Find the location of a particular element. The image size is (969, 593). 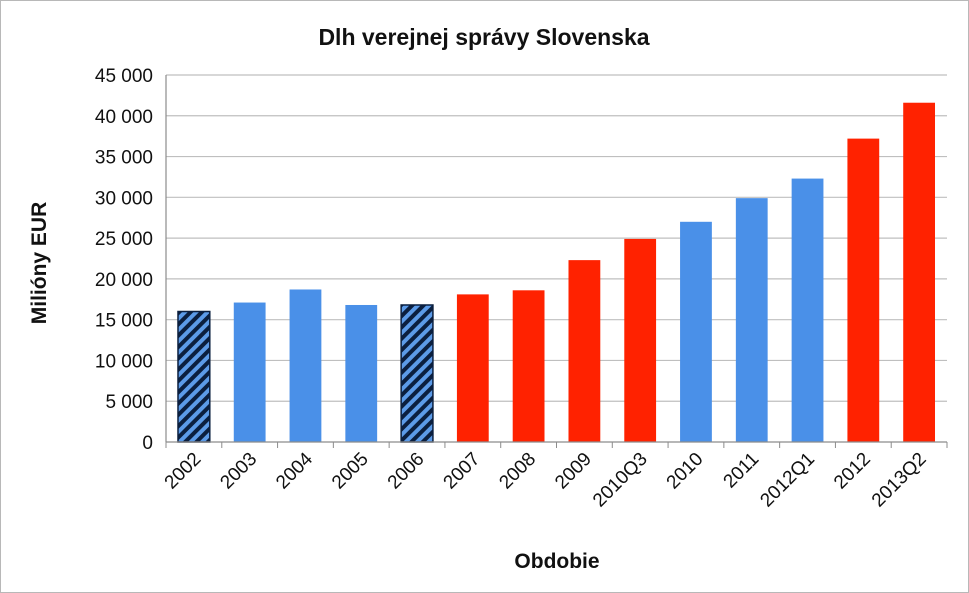

bar-2006 is located at coordinates (417, 373).